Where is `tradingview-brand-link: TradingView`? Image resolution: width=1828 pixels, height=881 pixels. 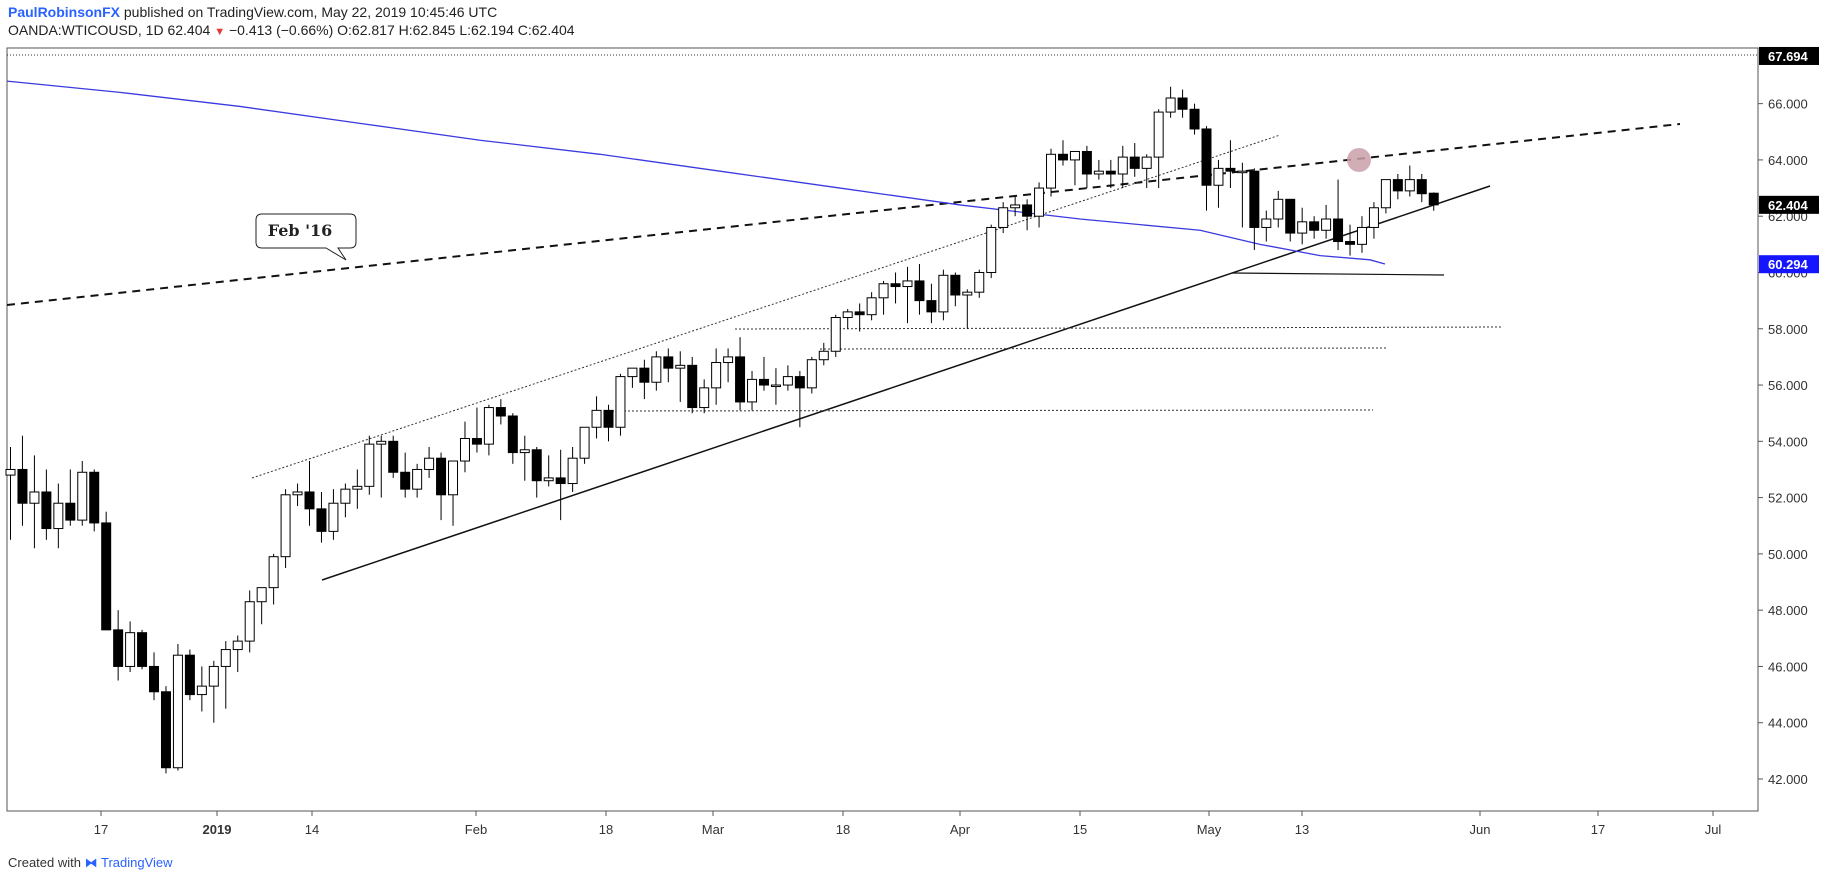
tradingview-brand-link: TradingView is located at coordinates (137, 862).